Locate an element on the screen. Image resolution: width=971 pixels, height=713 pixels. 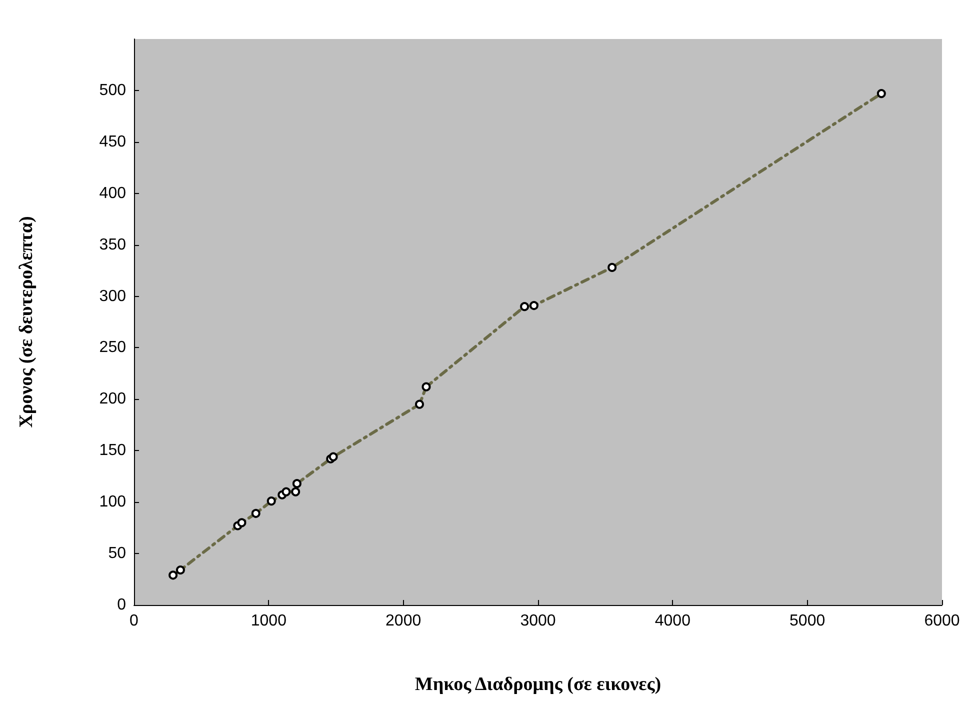
y-tick-label: 250 is located at coordinates (112, 347).